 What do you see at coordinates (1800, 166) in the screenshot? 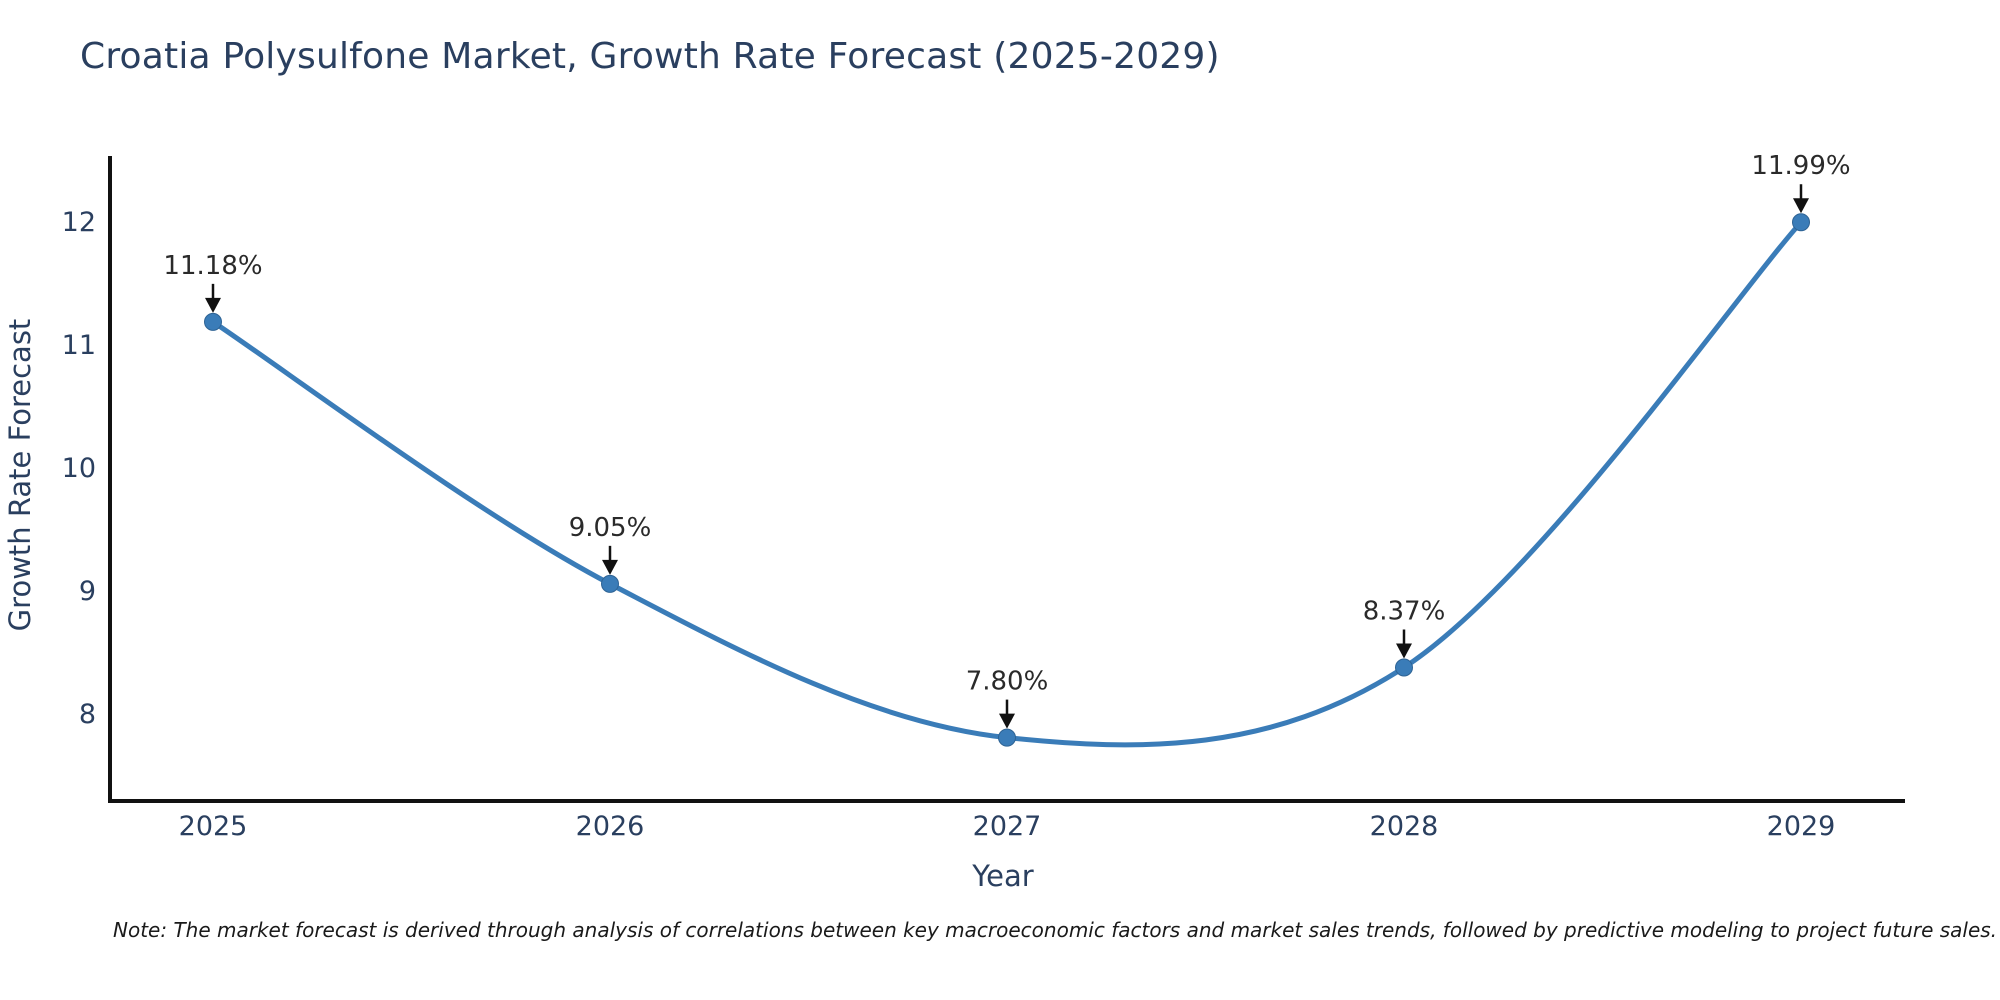
I see `point-value-label: 11.99%` at bounding box center [1800, 166].